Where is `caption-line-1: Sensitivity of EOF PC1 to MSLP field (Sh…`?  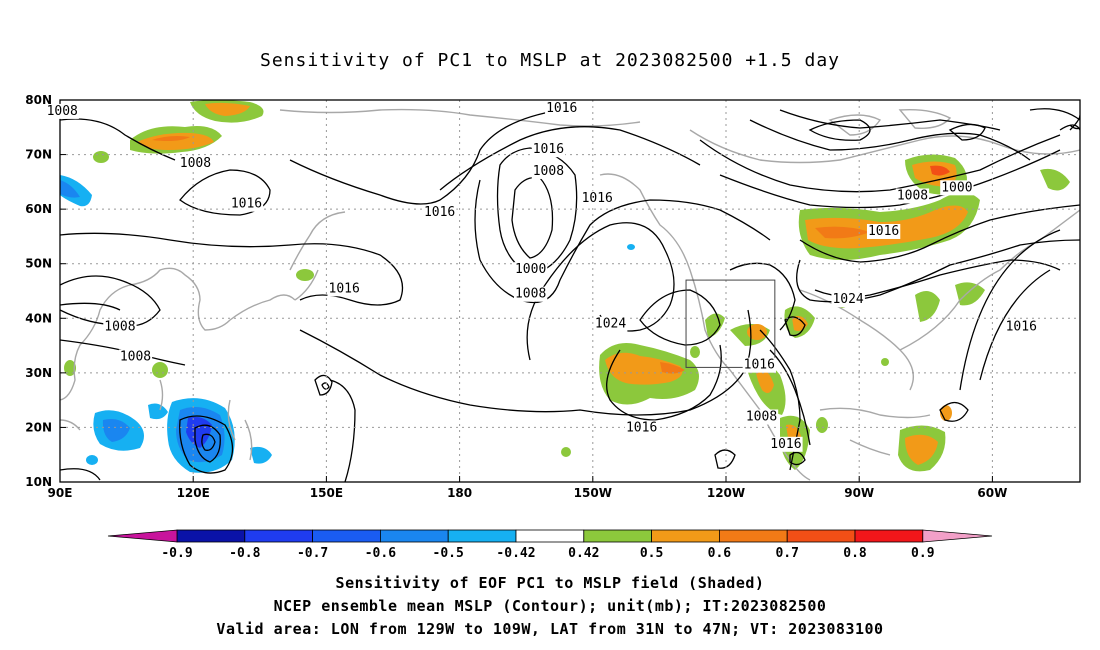 caption-line-1: Sensitivity of EOF PC1 to MSLP field (Sh… is located at coordinates (550, 583).